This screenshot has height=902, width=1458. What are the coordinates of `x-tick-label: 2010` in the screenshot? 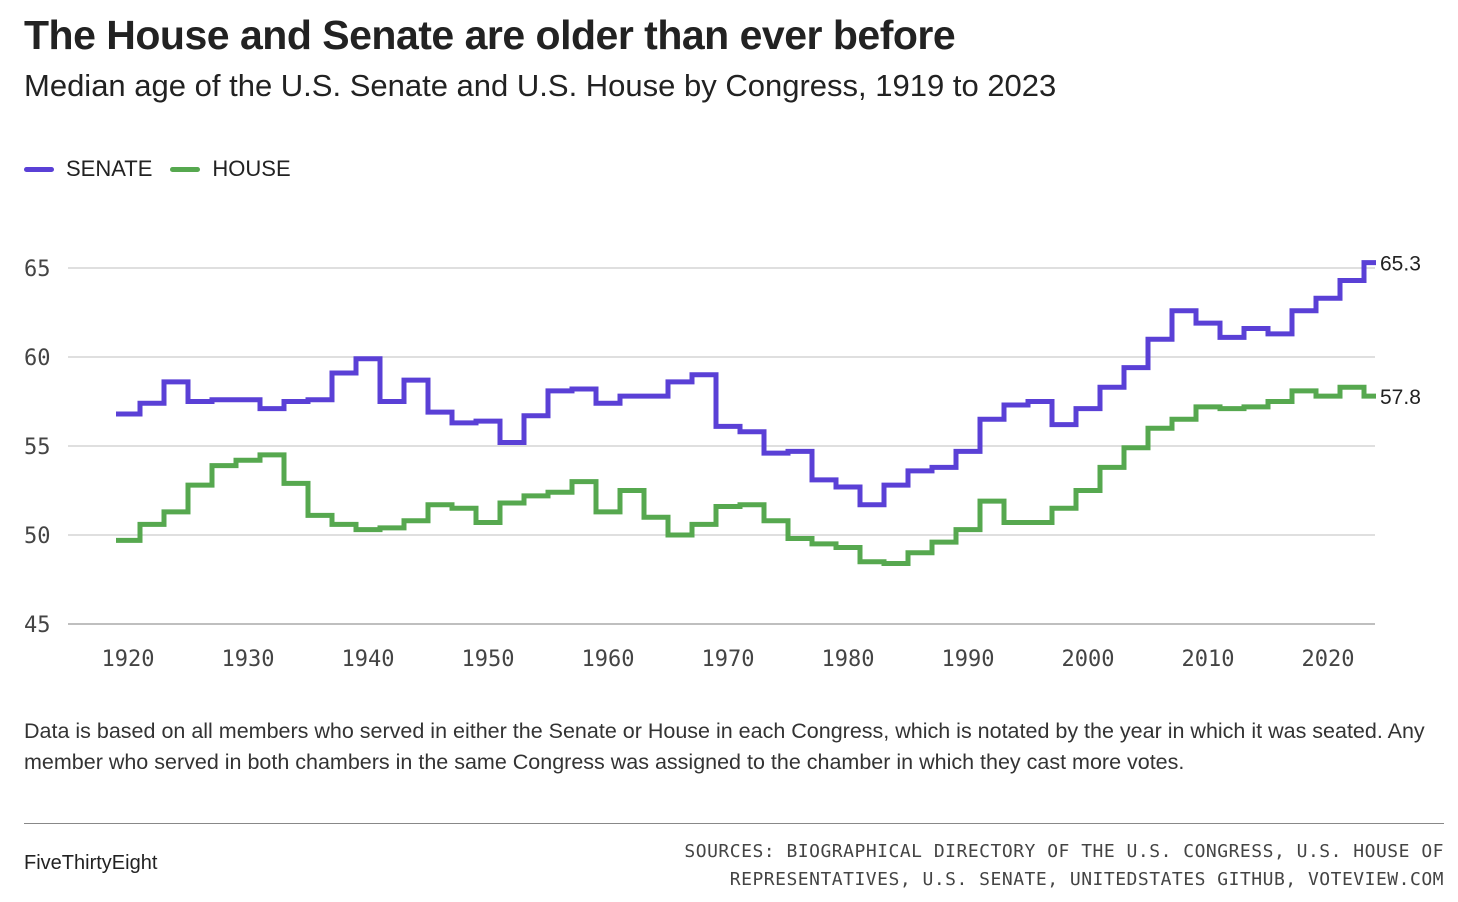 It's located at (1208, 659).